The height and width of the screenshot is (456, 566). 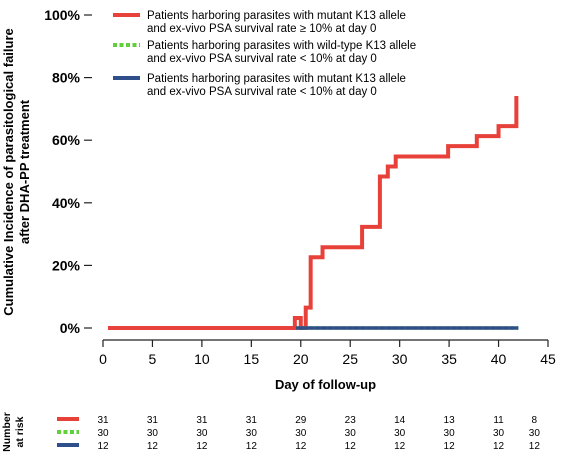 What do you see at coordinates (498, 420) in the screenshot?
I see `risk-count: 11` at bounding box center [498, 420].